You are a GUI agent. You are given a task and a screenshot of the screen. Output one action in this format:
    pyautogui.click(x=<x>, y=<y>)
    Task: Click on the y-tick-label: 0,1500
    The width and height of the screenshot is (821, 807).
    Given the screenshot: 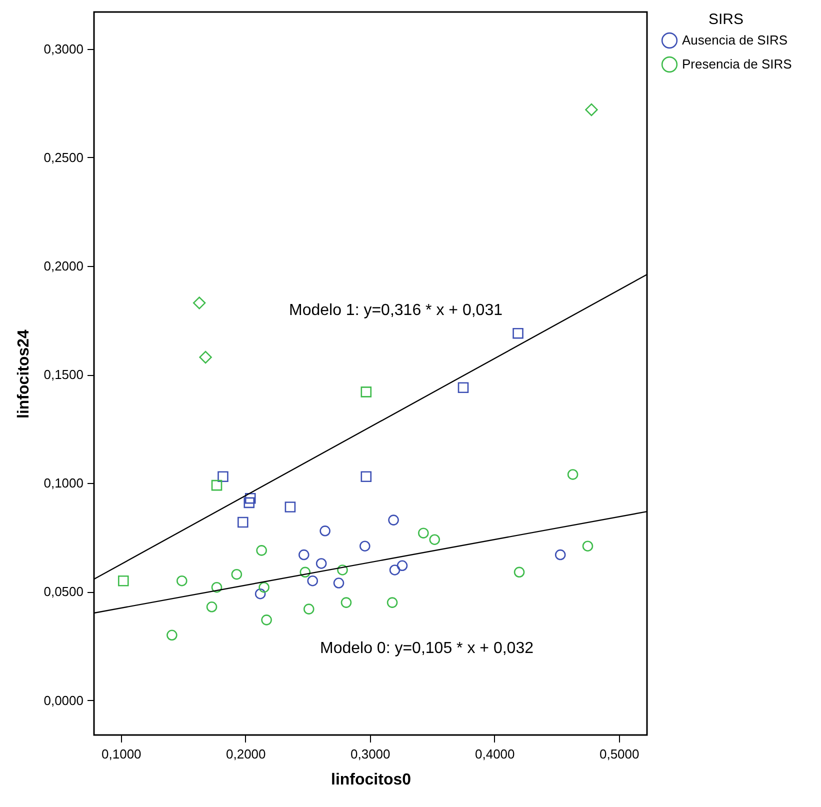 What is the action you would take?
    pyautogui.click(x=64, y=374)
    